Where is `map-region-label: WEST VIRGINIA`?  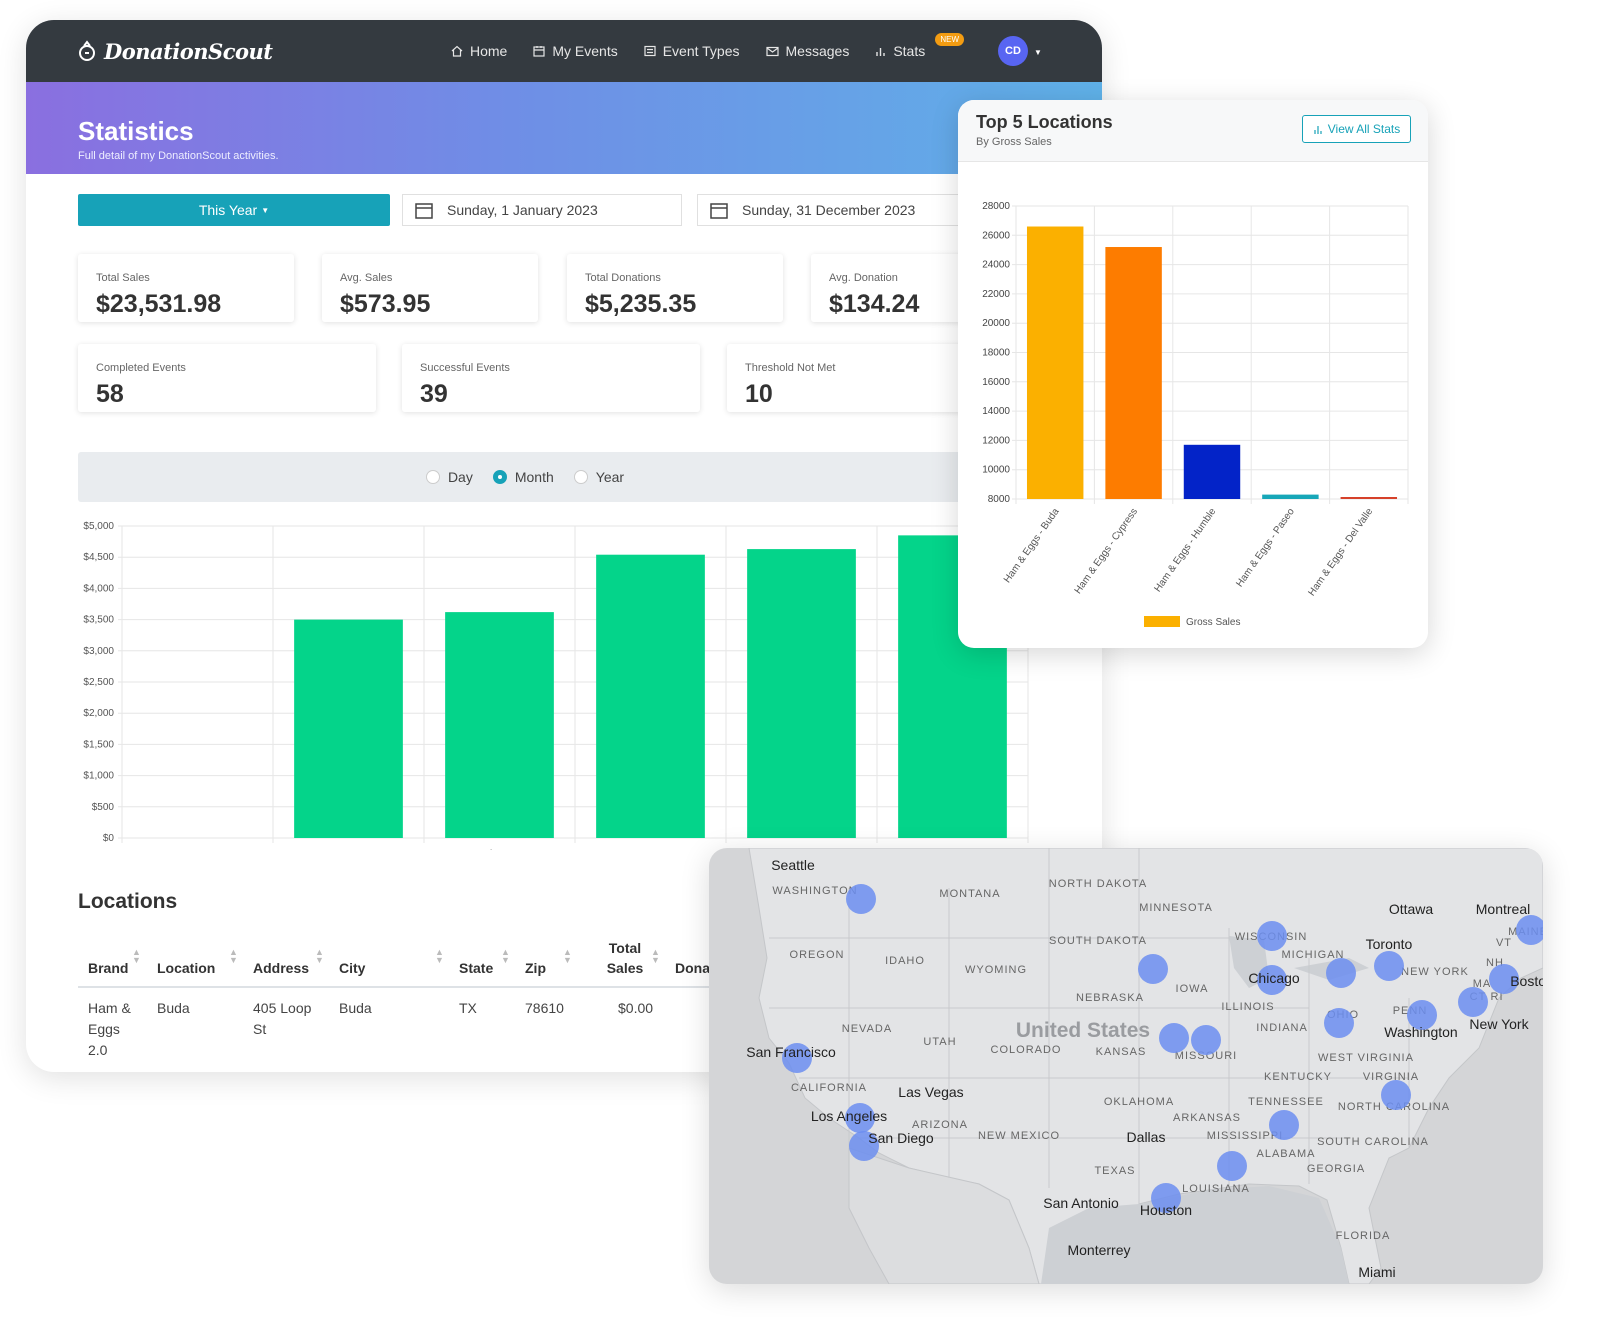
map-region-label: WEST VIRGINIA is located at coordinates (1366, 1058).